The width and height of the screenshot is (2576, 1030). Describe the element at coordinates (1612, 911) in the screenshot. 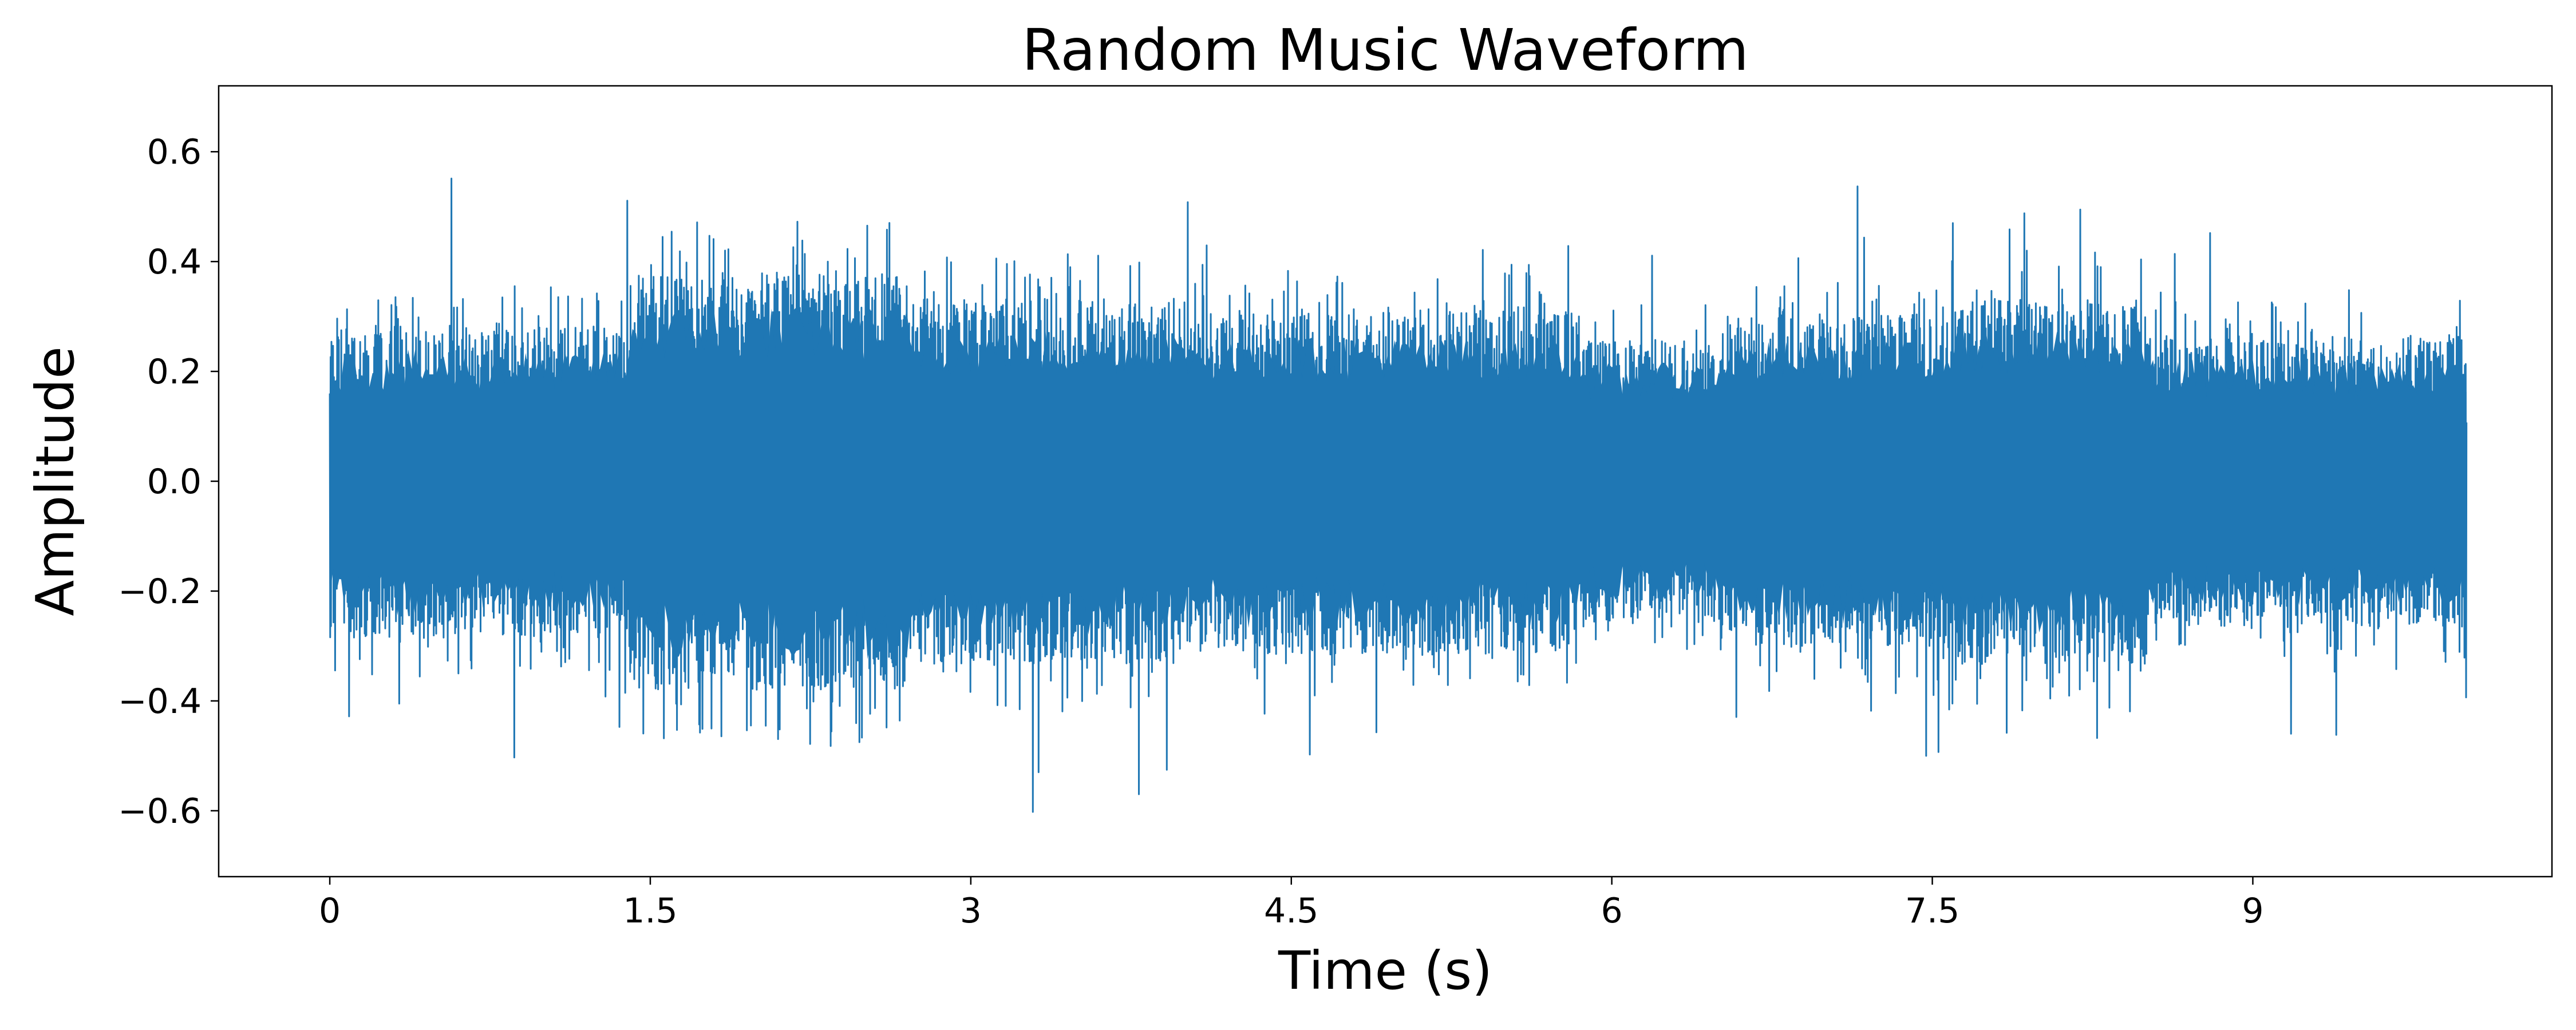

I see `x-tick-label: 6` at that location.